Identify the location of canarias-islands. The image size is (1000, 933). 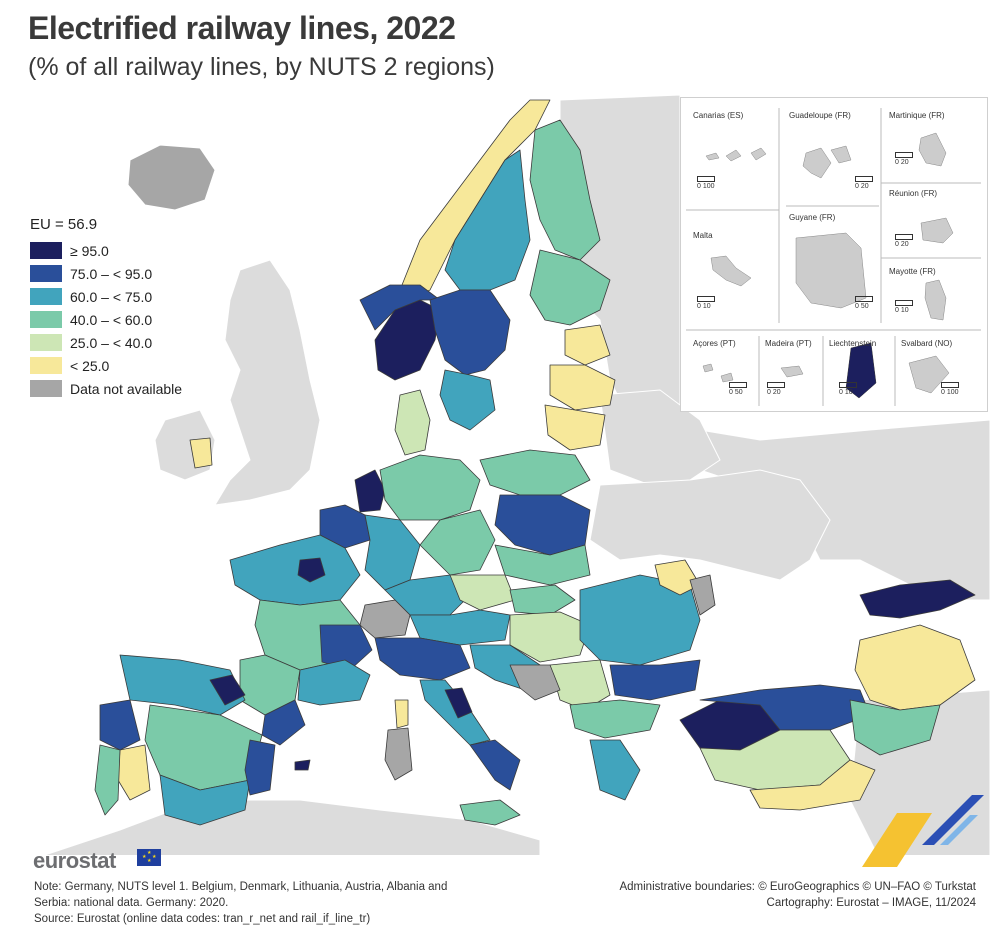
(736, 154).